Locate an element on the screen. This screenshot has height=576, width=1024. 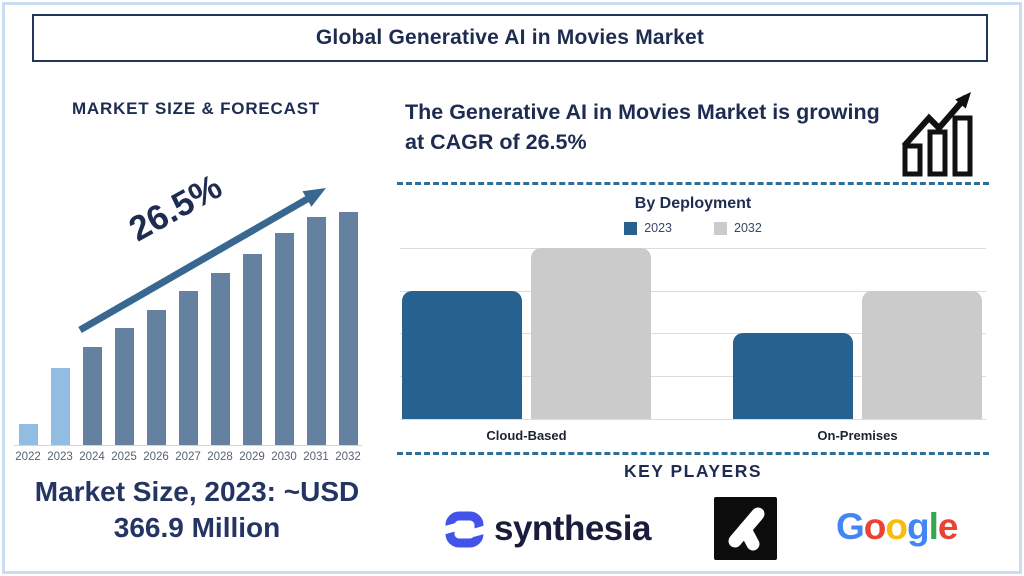
forecast-year-label: 2032 is located at coordinates (348, 457).